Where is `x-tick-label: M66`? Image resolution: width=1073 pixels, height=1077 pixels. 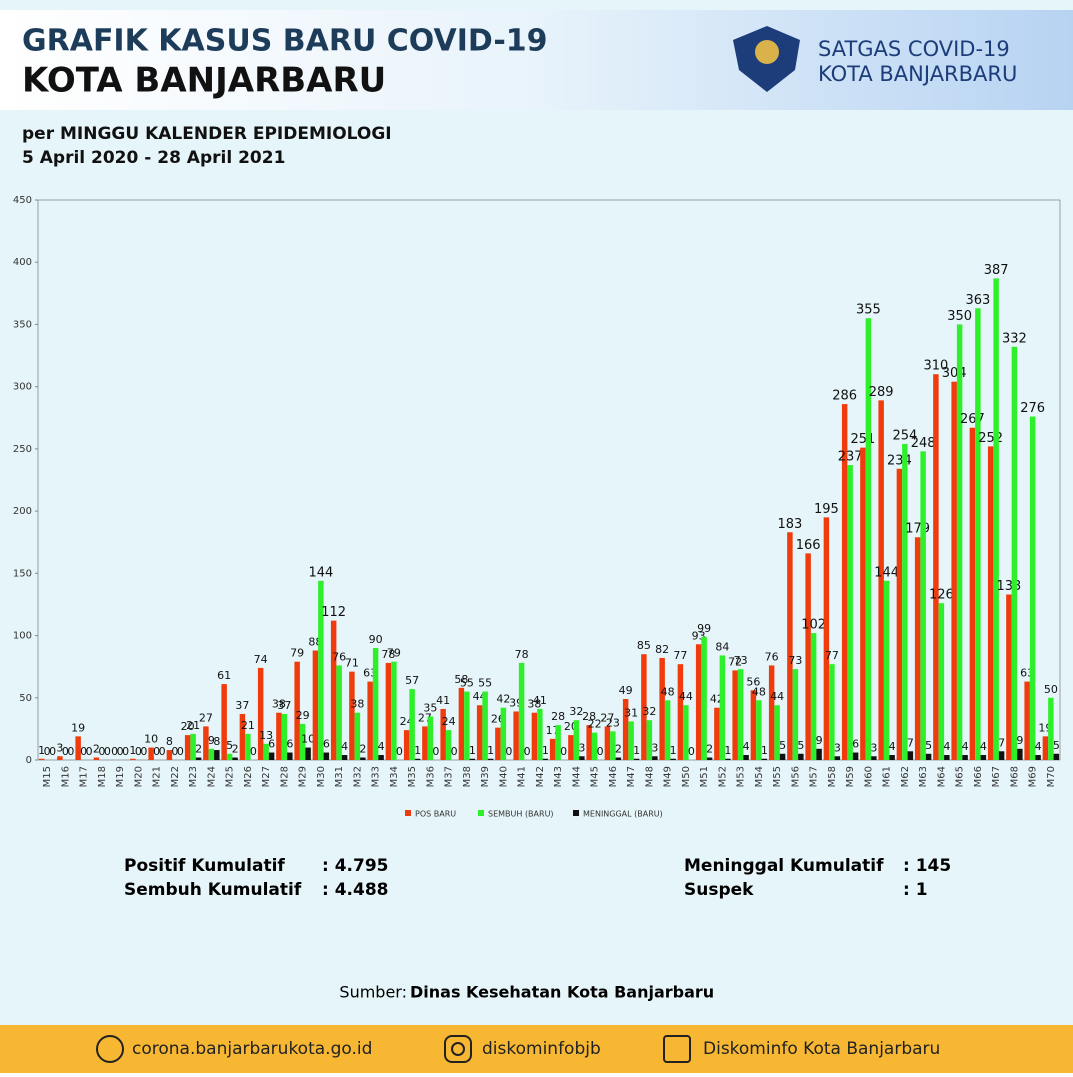
x-tick-label: M66 is located at coordinates (978, 776).